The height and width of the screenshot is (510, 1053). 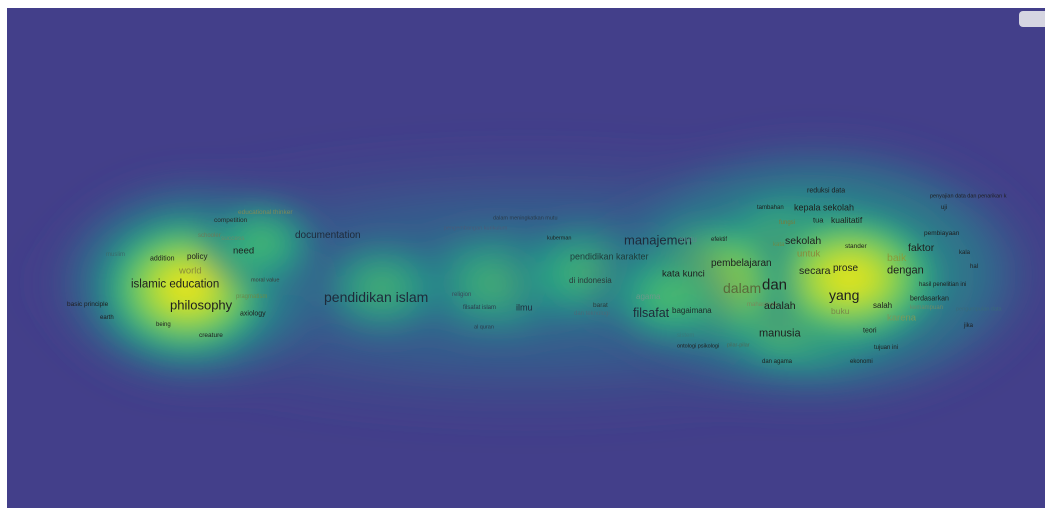 I want to click on term-label: ilmu, so click(x=524, y=307).